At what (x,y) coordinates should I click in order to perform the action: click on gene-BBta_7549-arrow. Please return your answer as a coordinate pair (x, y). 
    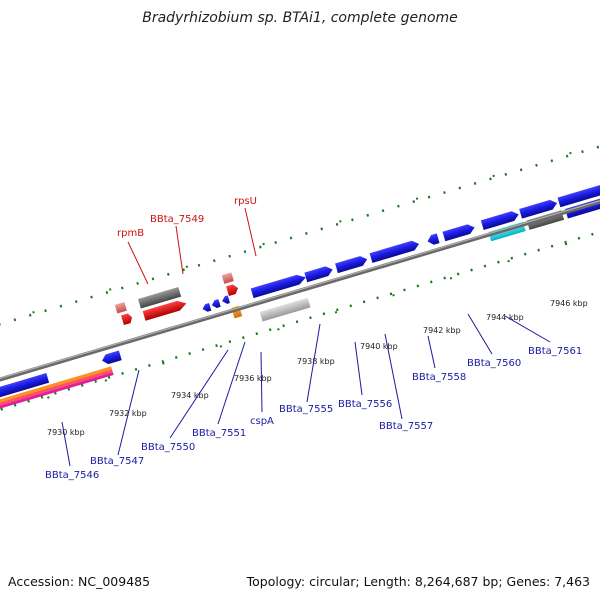
    Looking at the image, I should click on (165, 310).